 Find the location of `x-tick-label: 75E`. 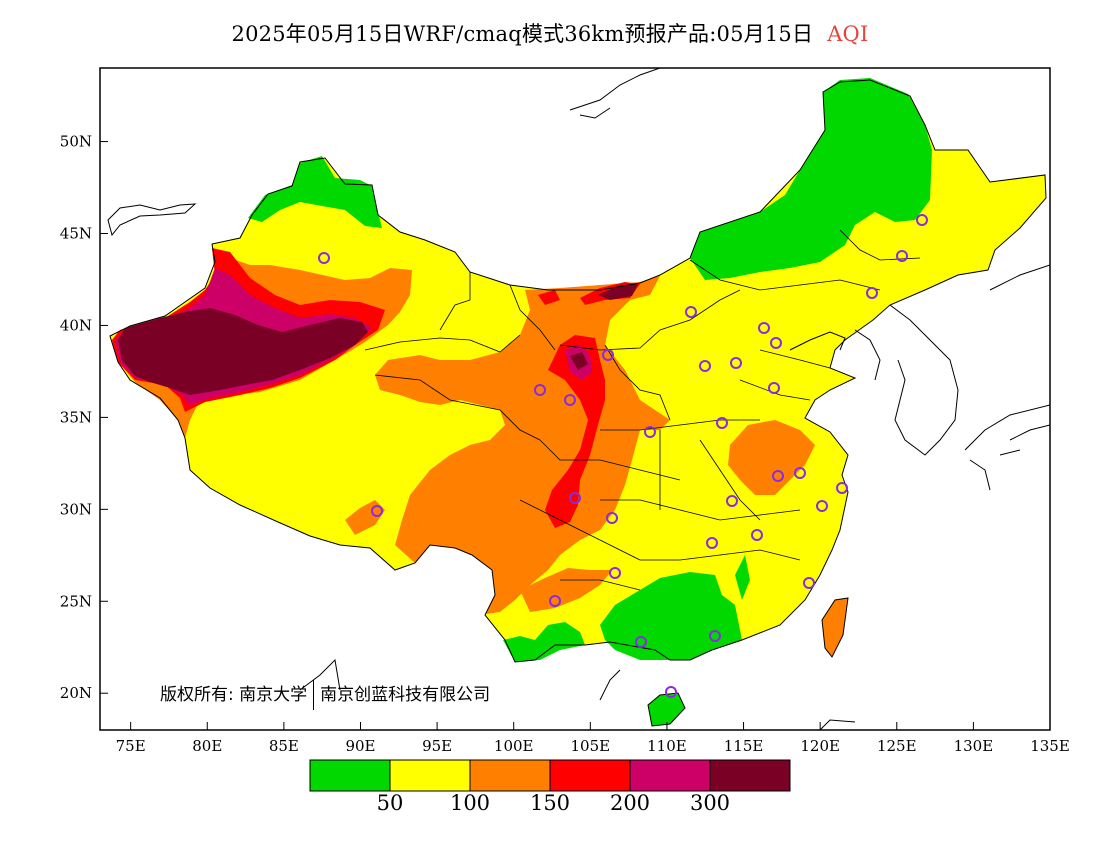

x-tick-label: 75E is located at coordinates (131, 746).